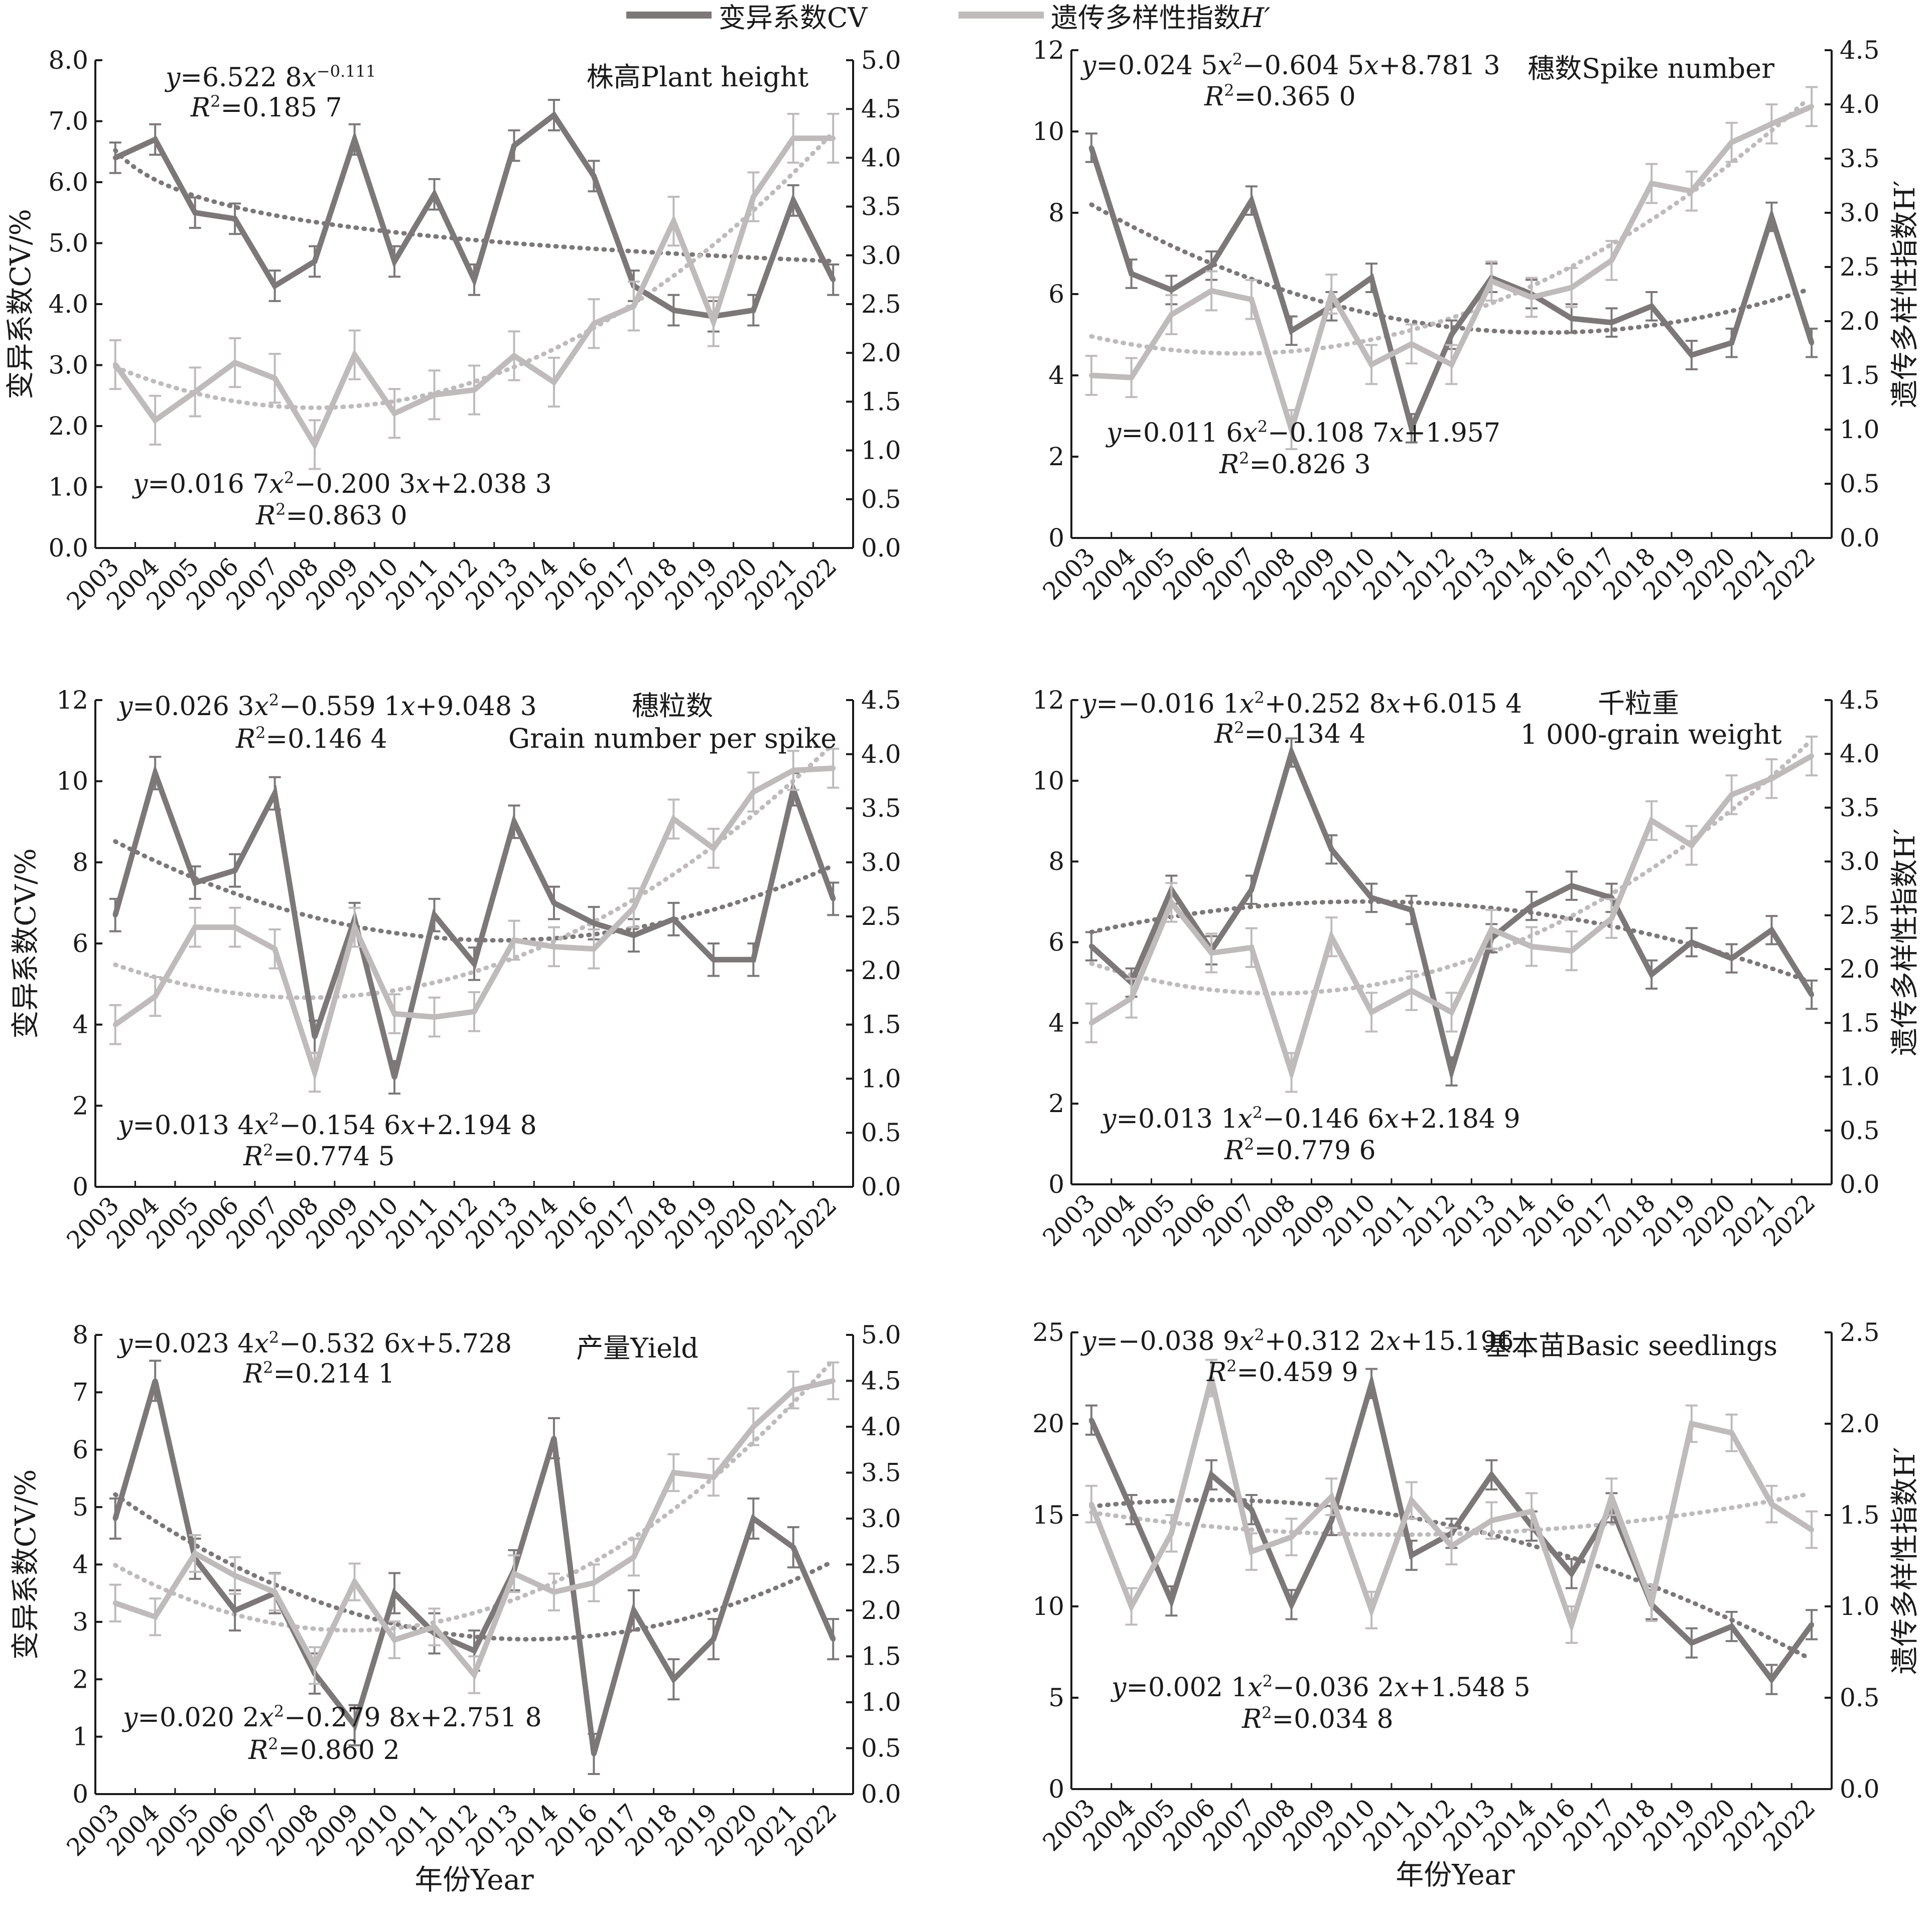 This screenshot has width=1932, height=1907. What do you see at coordinates (881, 108) in the screenshot?
I see `right-tick-label: 4.5` at bounding box center [881, 108].